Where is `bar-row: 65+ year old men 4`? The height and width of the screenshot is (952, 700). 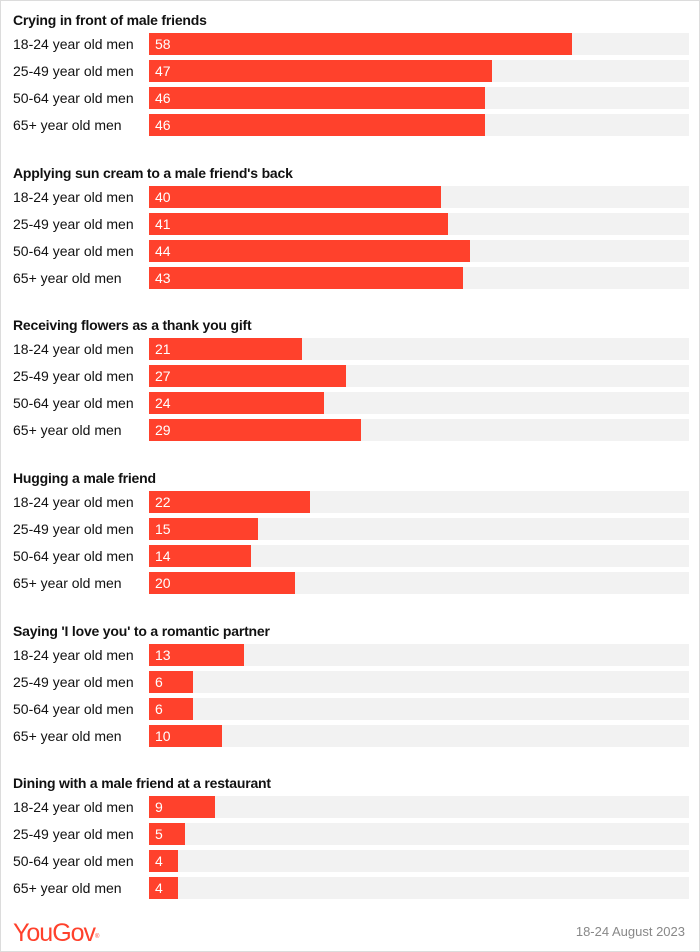 bar-row: 65+ year old men 4 is located at coordinates (352, 888).